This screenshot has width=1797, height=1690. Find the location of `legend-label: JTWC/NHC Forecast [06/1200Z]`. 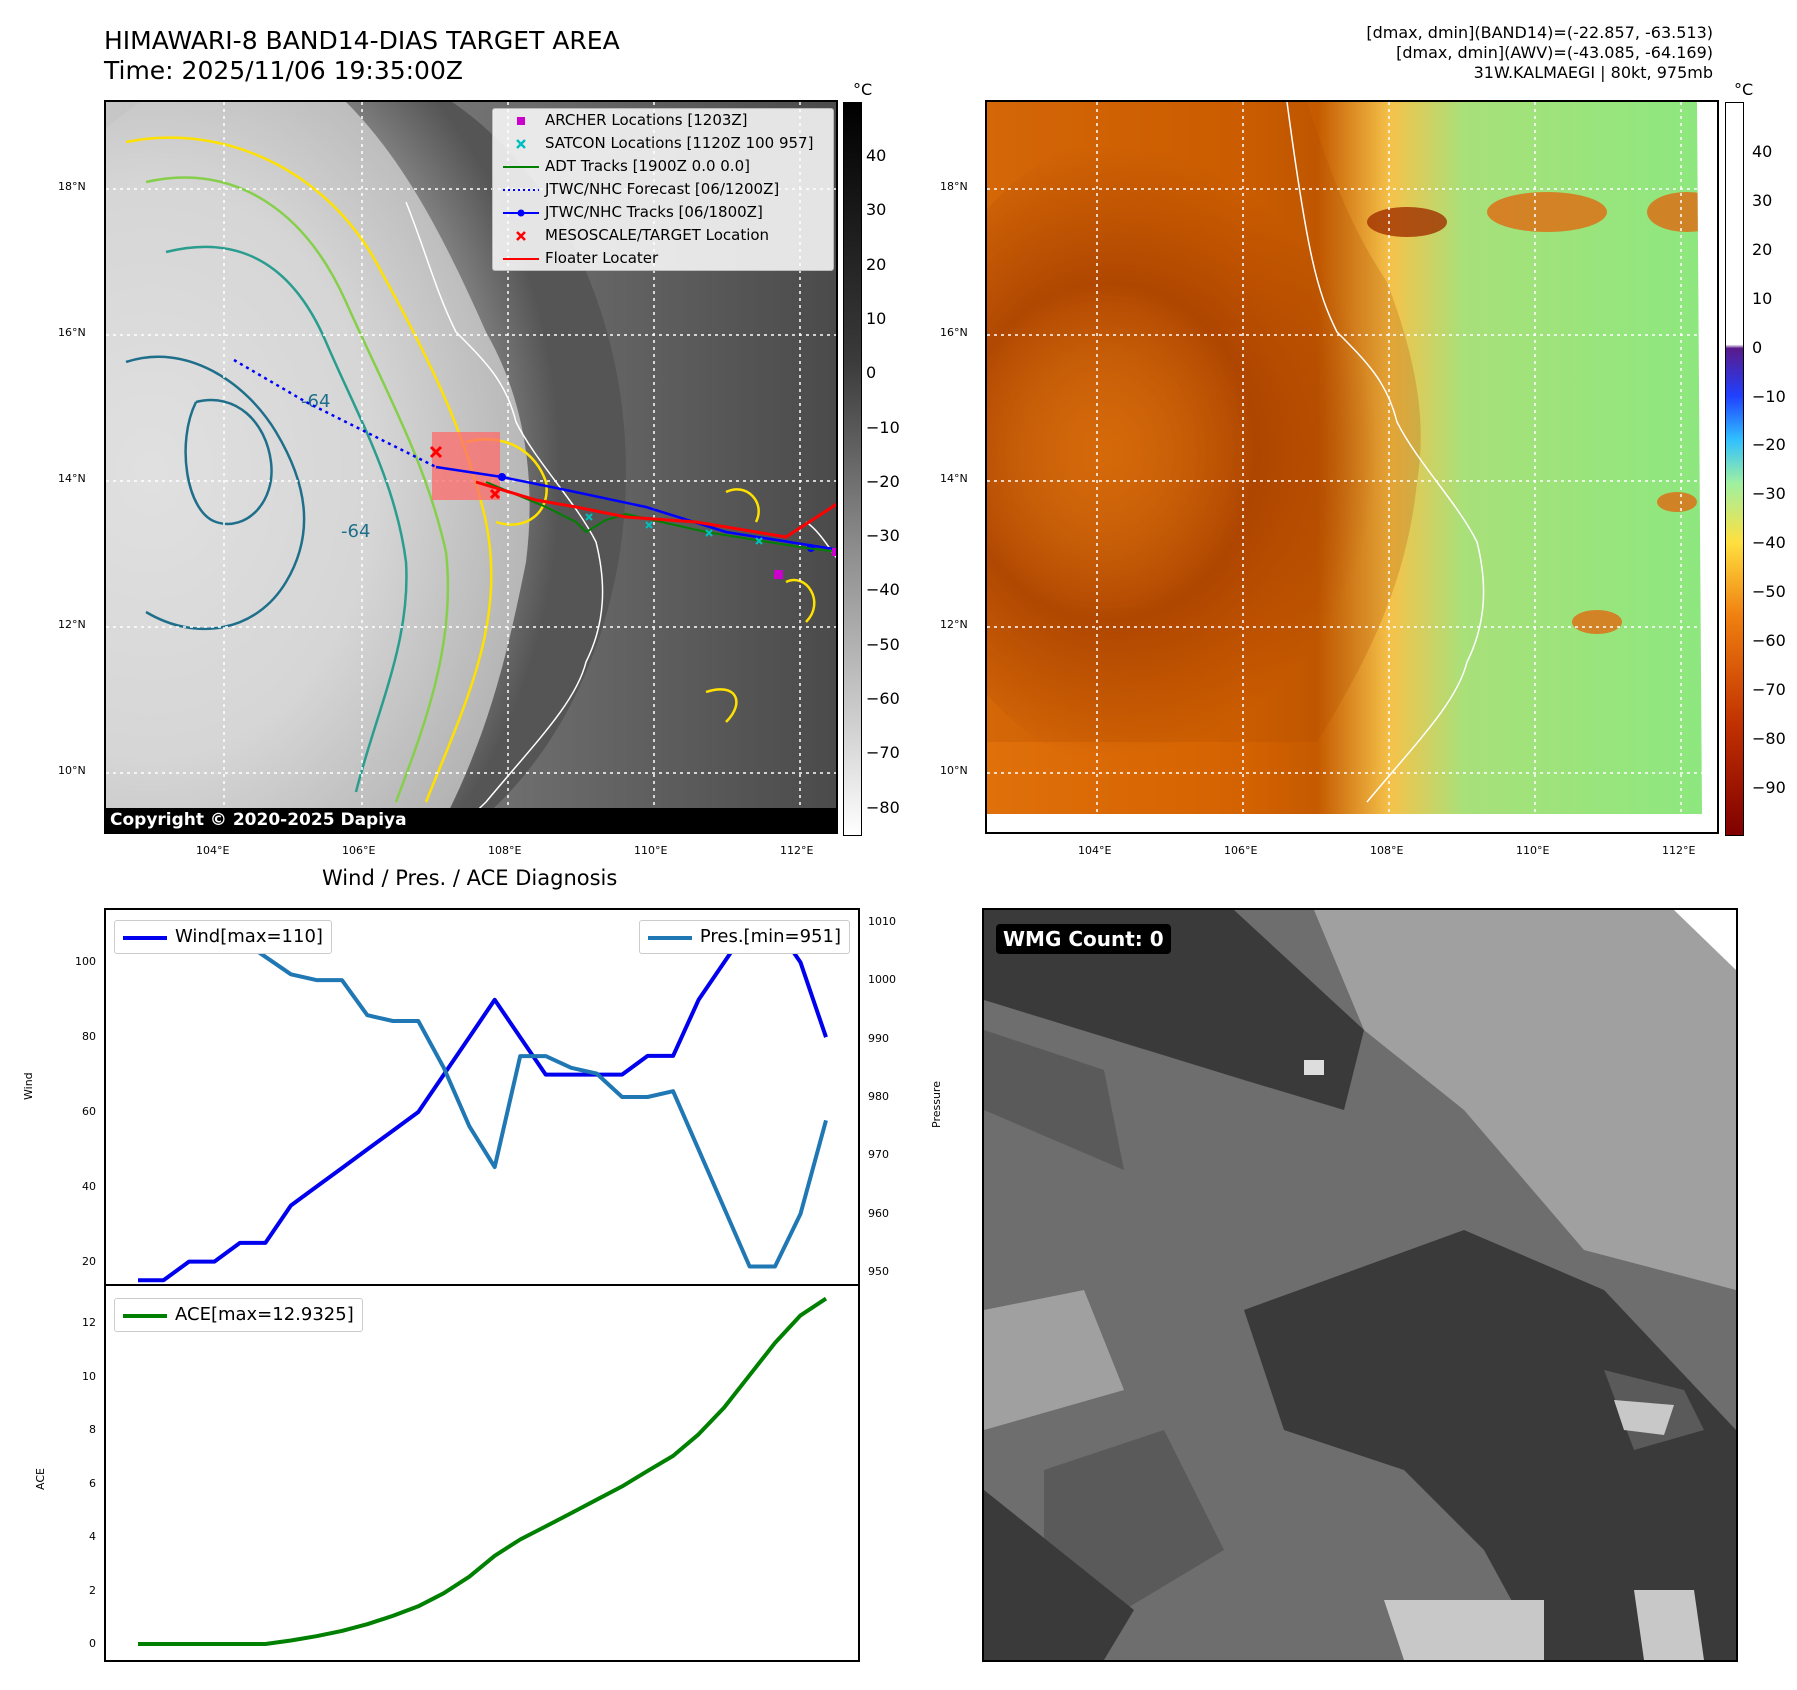

legend-label: JTWC/NHC Forecast [06/1200Z] is located at coordinates (662, 189).